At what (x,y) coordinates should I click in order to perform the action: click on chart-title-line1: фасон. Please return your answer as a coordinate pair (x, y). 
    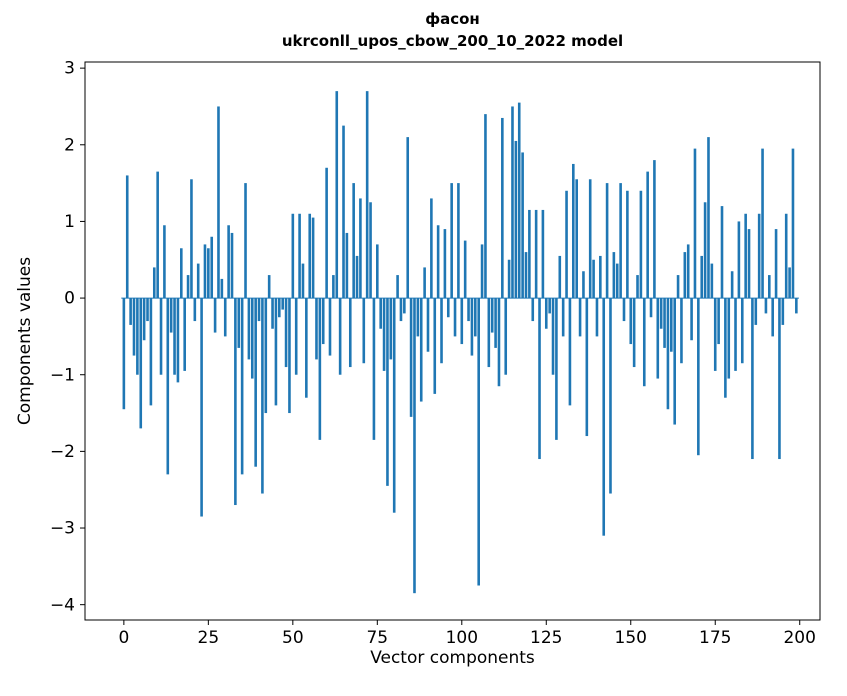
    Looking at the image, I should click on (452, 19).